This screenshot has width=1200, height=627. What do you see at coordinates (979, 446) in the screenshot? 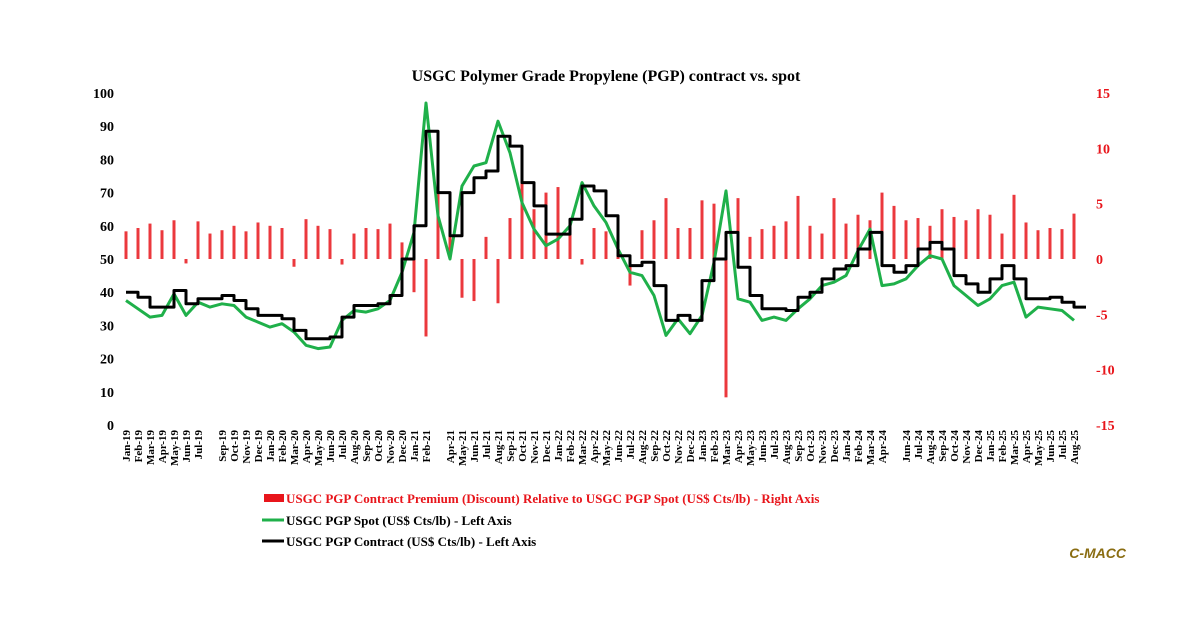
I see `x-tick-dec-24: Dec-24` at bounding box center [979, 446].